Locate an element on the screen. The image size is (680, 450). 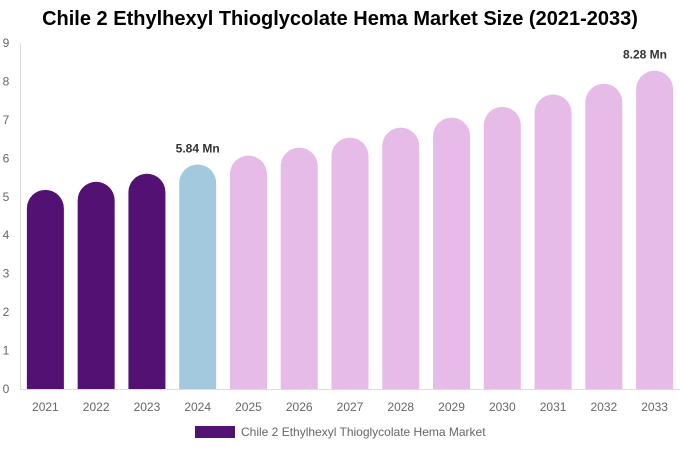
x-tick-label: 2029 is located at coordinates (451, 407).